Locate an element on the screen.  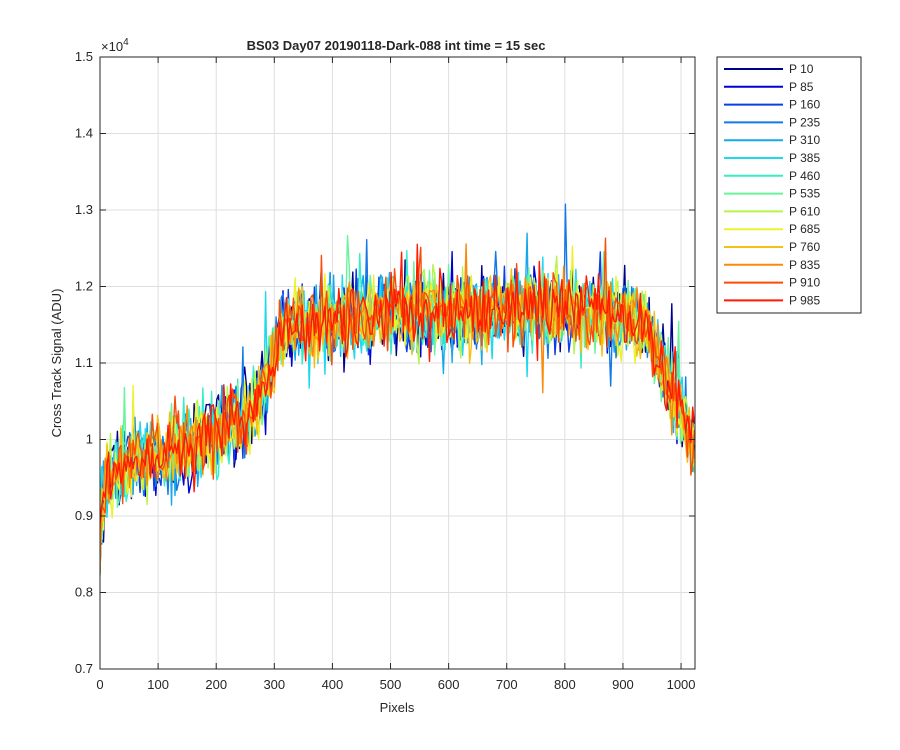
y-tick-label: 1.2 is located at coordinates (84, 286).